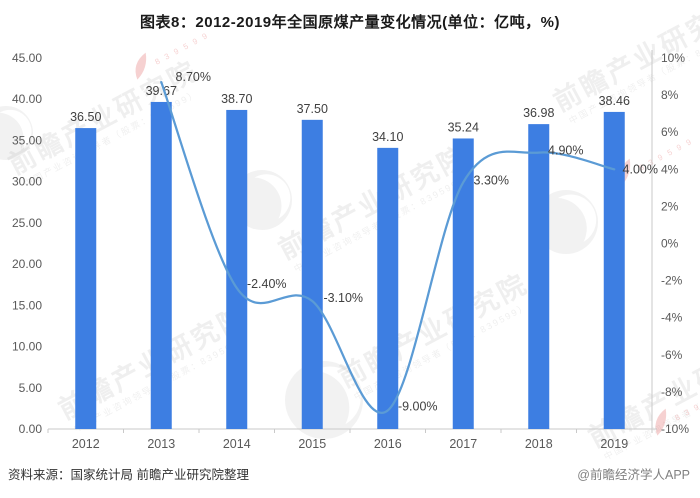 Image resolution: width=700 pixels, height=498 pixels. What do you see at coordinates (633, 475) in the screenshot?
I see `credit-watermark: @前瞻经济学人APP` at bounding box center [633, 475].